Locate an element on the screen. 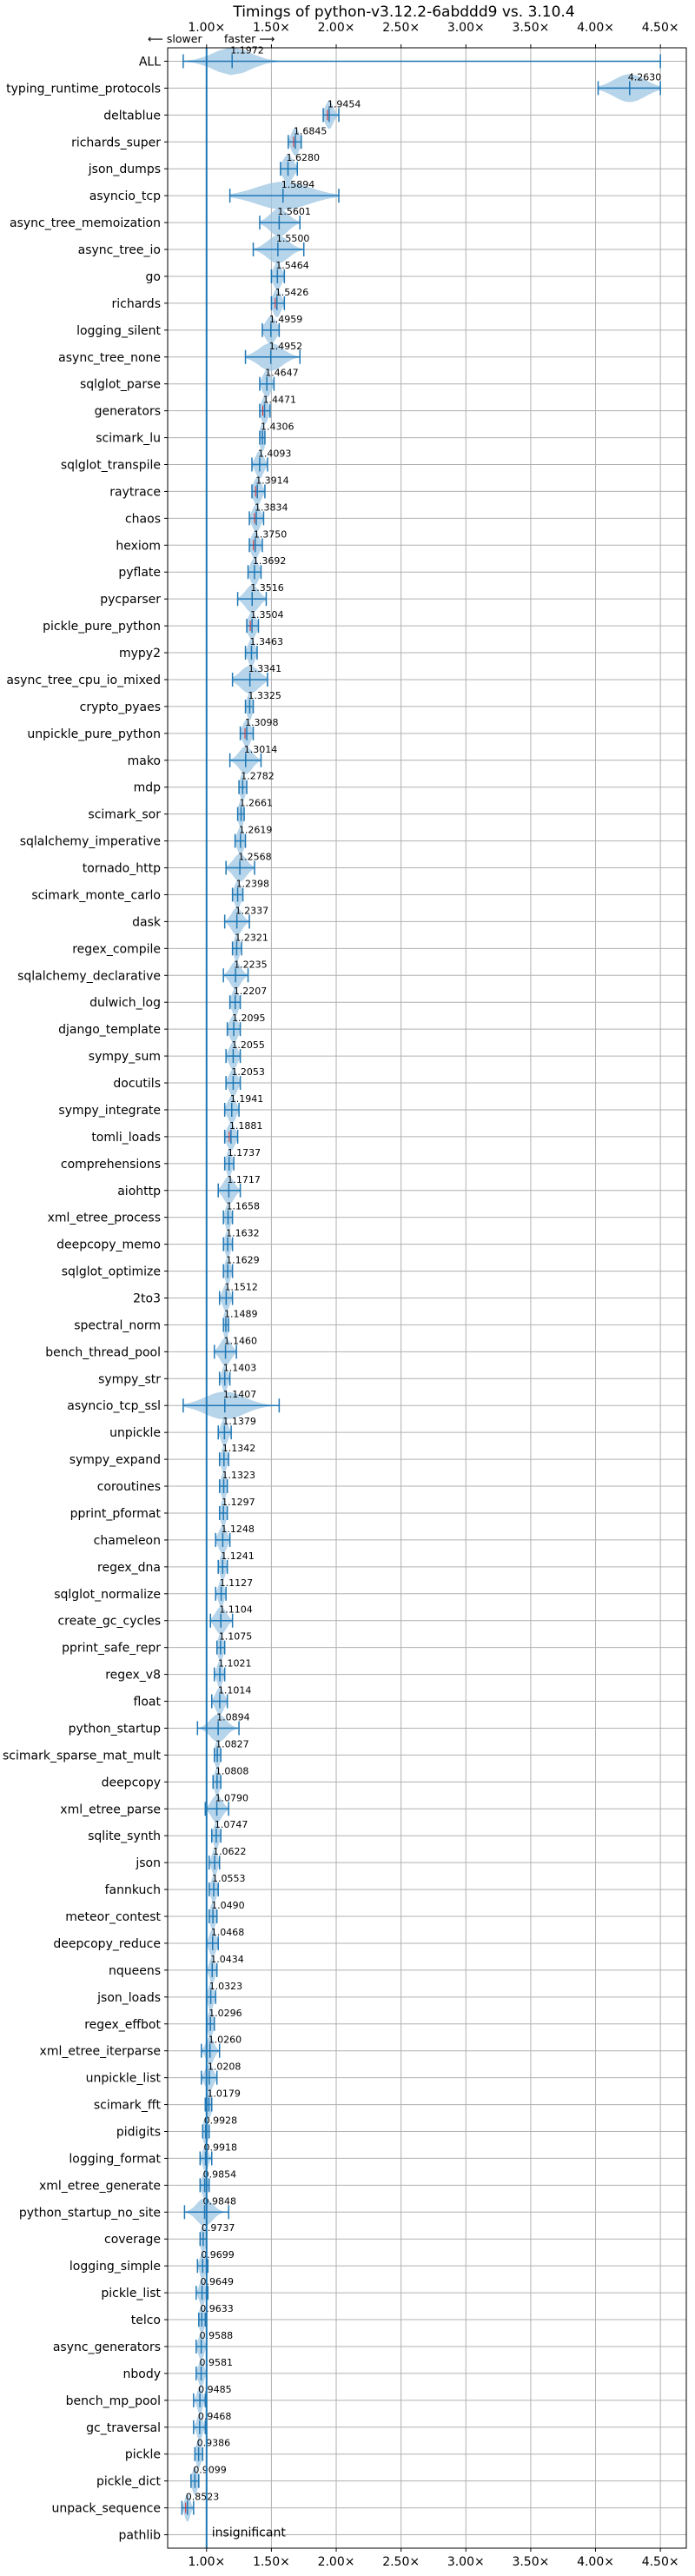  benchmark-label: raytrace is located at coordinates (135, 492).